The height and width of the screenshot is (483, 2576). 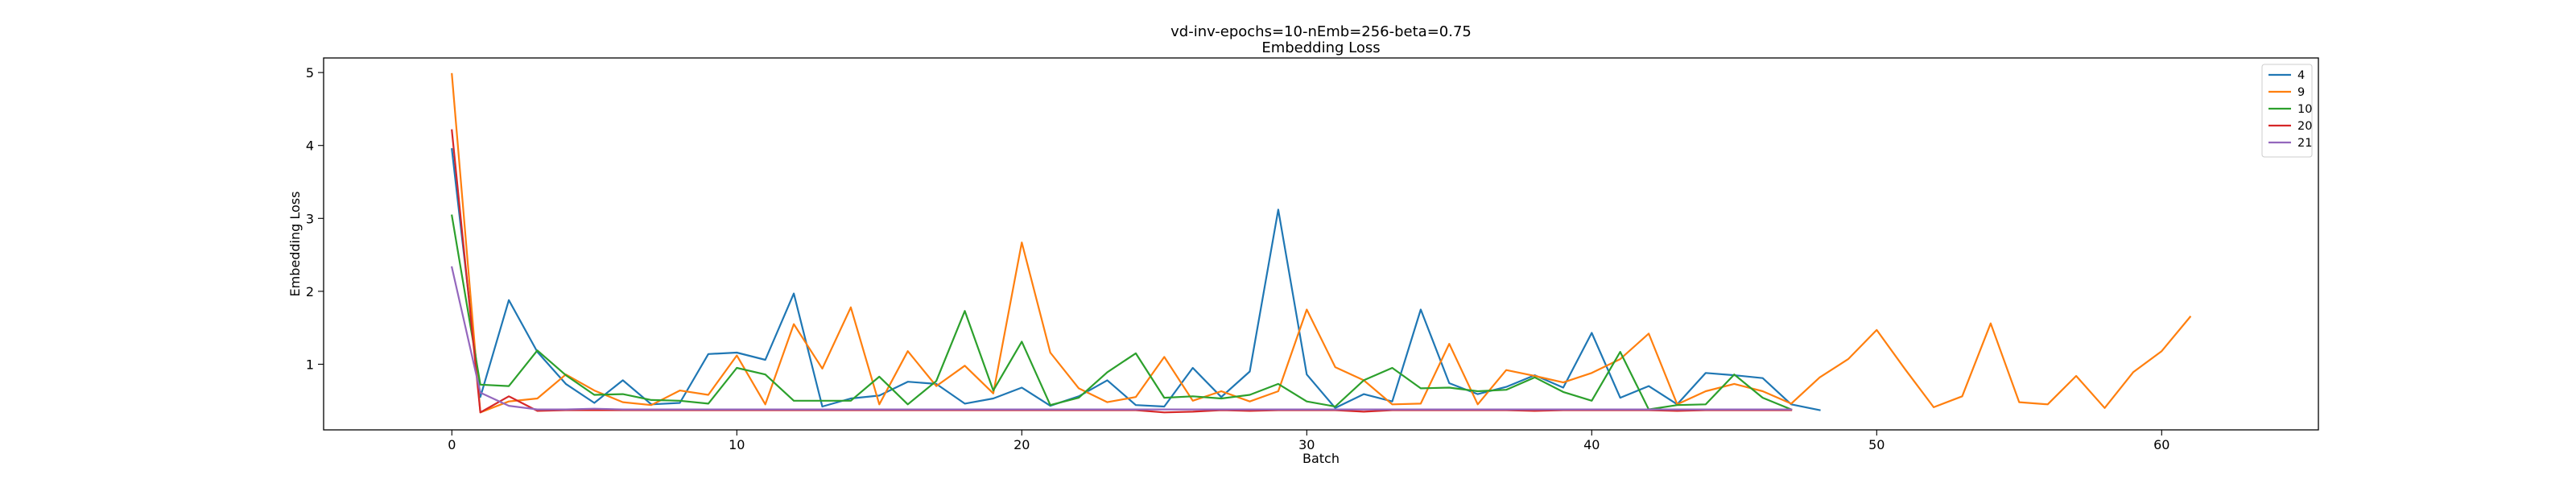 What do you see at coordinates (2304, 143) in the screenshot?
I see `legend-label-21: 21` at bounding box center [2304, 143].